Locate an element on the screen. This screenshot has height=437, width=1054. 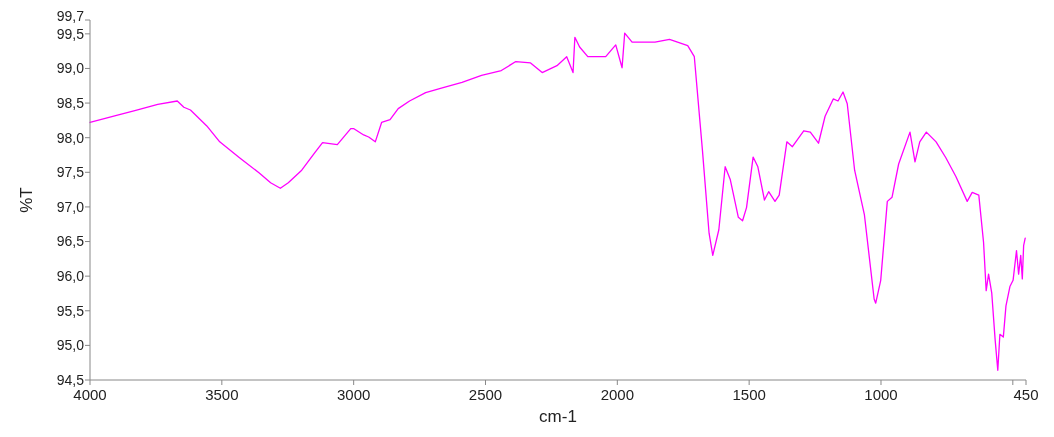
x-axis-title: cm-1 is located at coordinates (558, 416).